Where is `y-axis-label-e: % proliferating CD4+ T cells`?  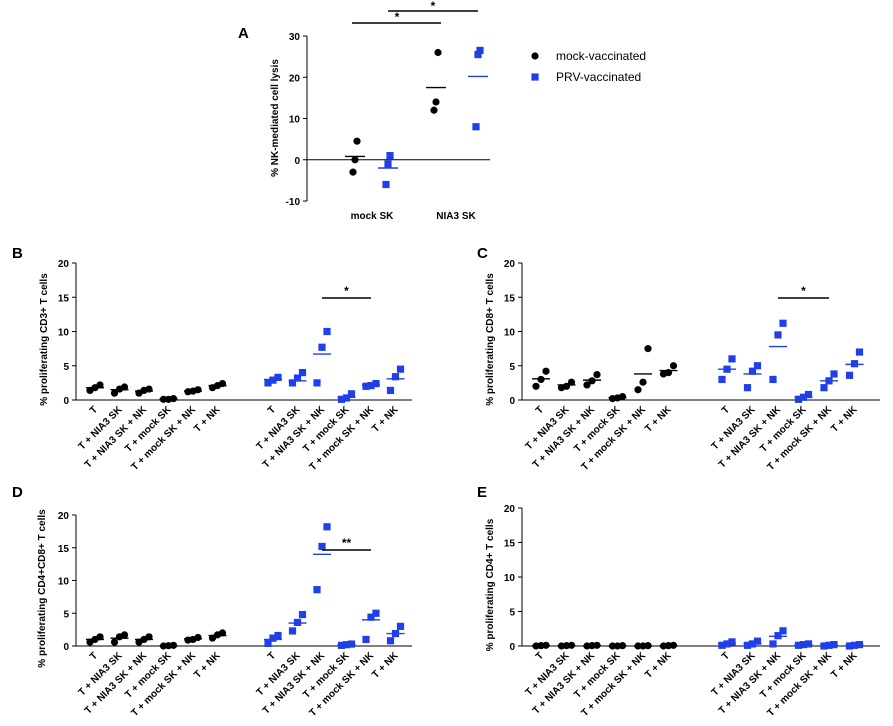
y-axis-label-e: % proliferating CD4+ T cells is located at coordinates (490, 584).